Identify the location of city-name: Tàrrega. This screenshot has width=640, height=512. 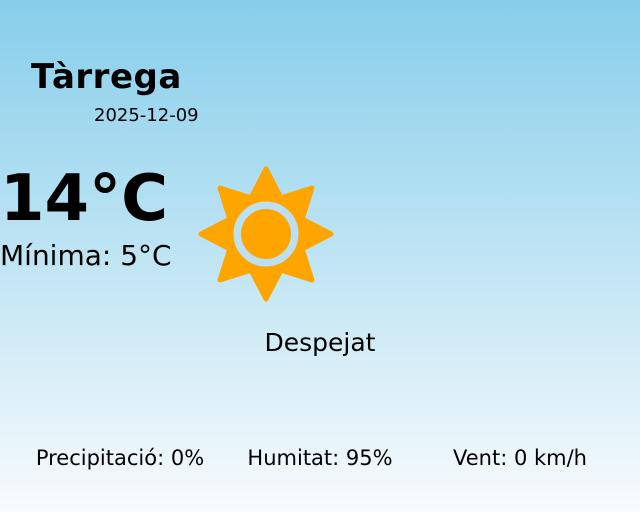
(106, 77).